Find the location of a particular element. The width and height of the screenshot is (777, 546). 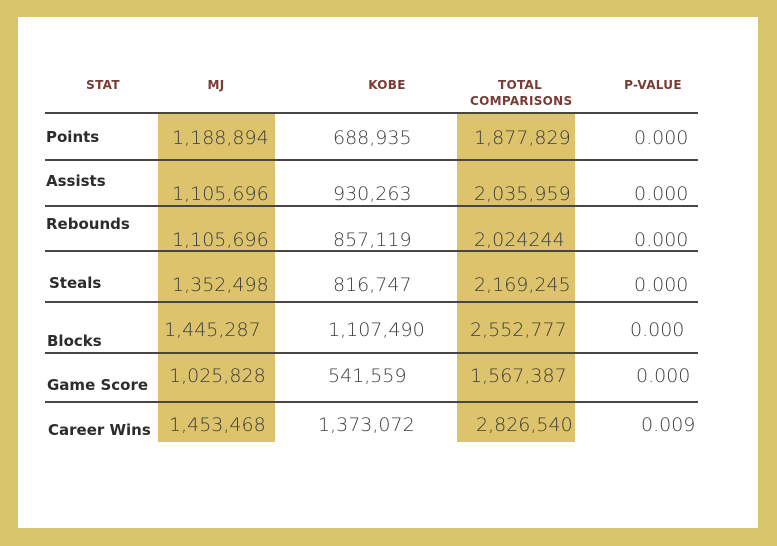

row-label-rebounds: Rebounds is located at coordinates (88, 224).